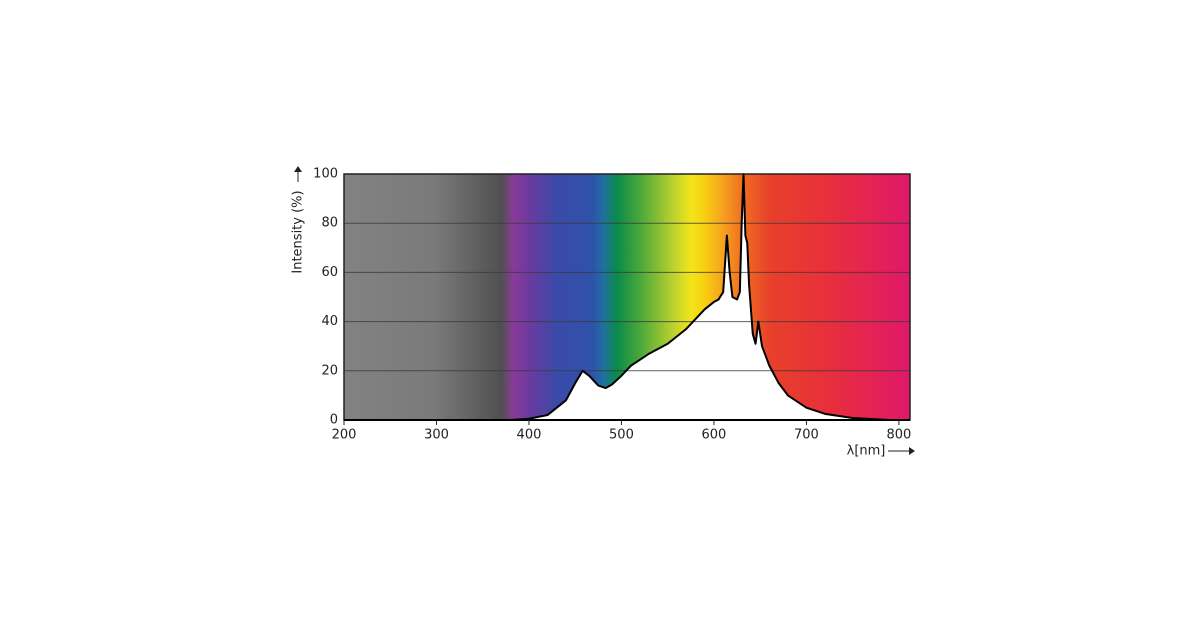  I want to click on x-axis-arrowhead, so click(912, 451).